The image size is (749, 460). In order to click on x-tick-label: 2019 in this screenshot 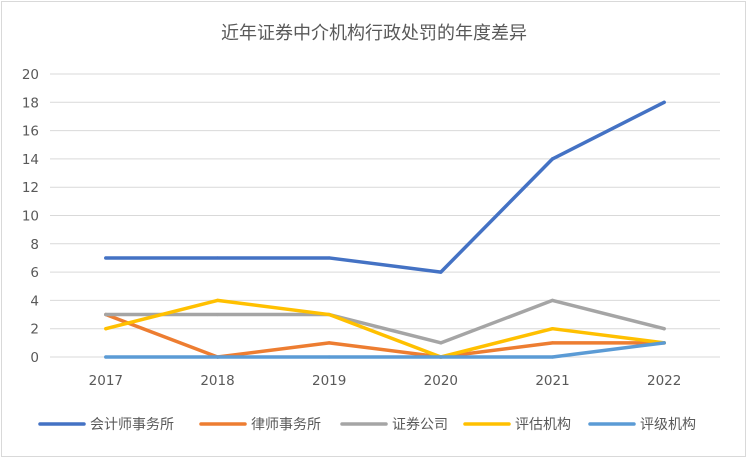, I will do `click(329, 381)`.